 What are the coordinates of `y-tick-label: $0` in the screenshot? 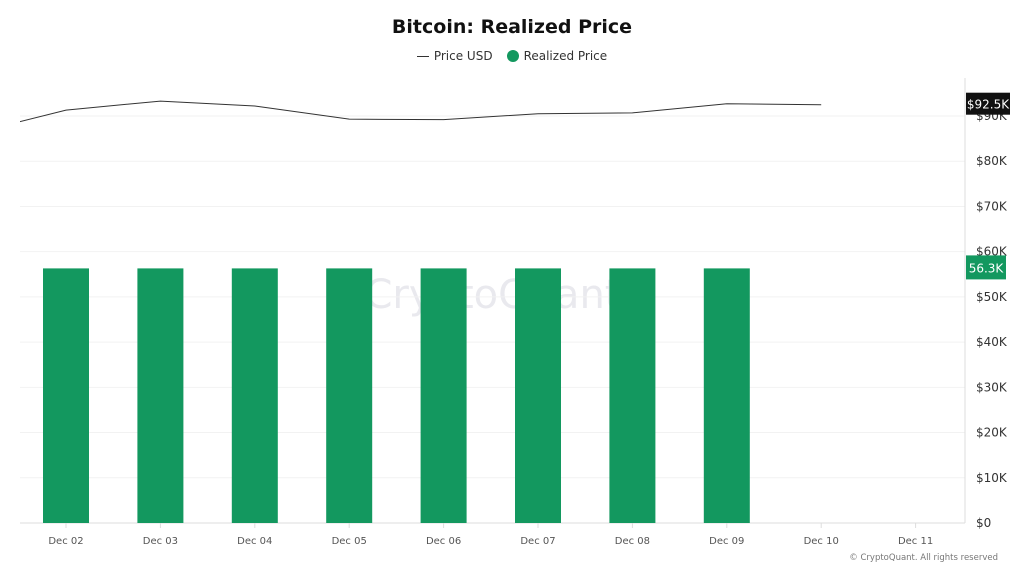 It's located at (983, 523).